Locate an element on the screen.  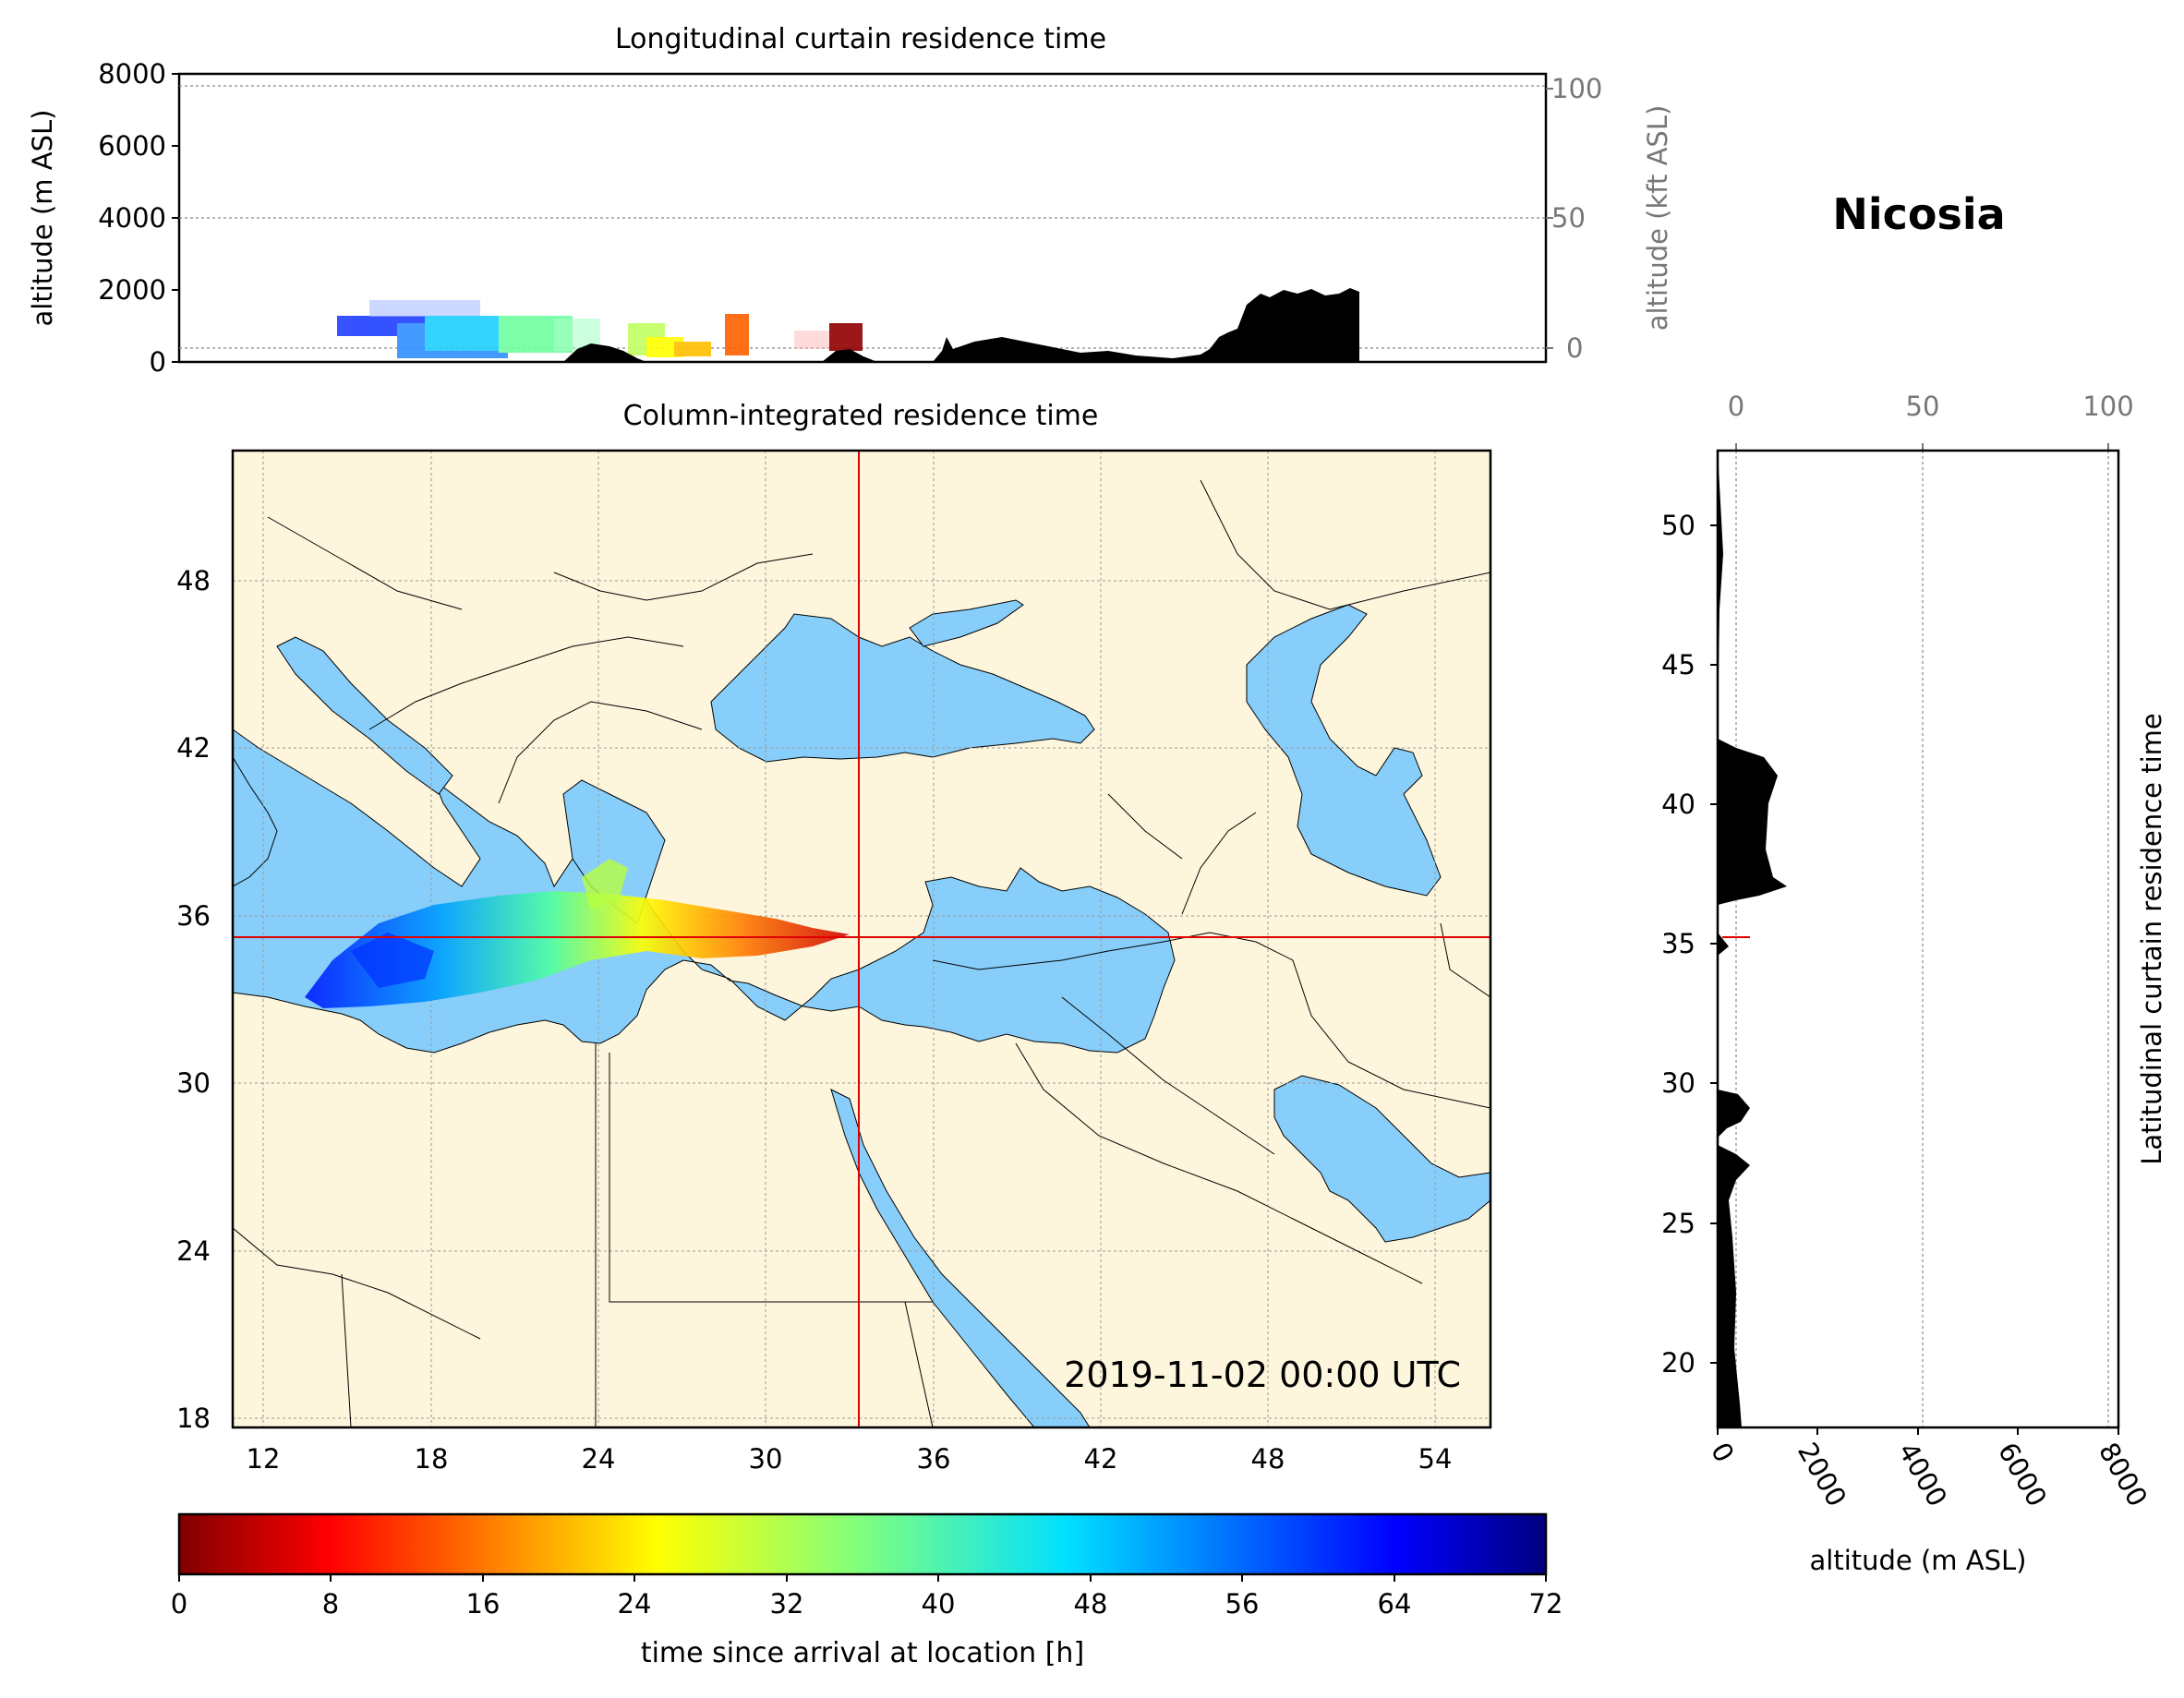
map-lat-ticks: 18 24 30 36 42 48 is located at coordinates (193, 999).